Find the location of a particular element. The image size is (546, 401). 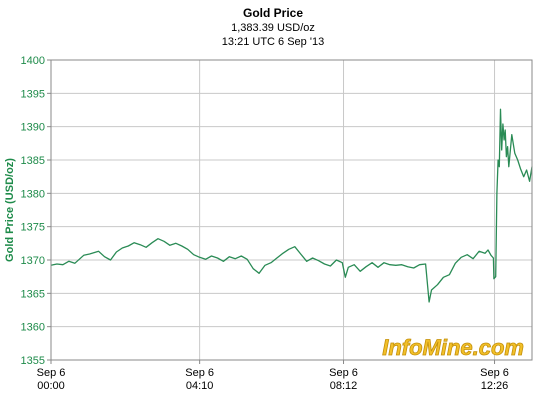

y-tick-label: 1400 is located at coordinates (33, 61).